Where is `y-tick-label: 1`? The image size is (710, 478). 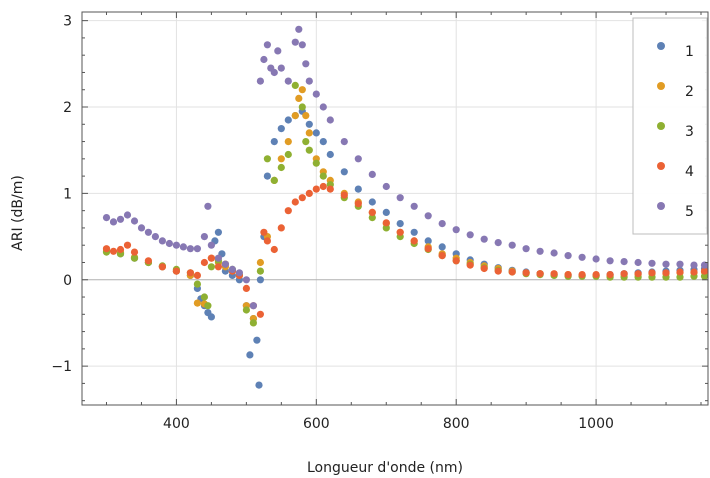
y-tick-label: 1 is located at coordinates (67, 194).